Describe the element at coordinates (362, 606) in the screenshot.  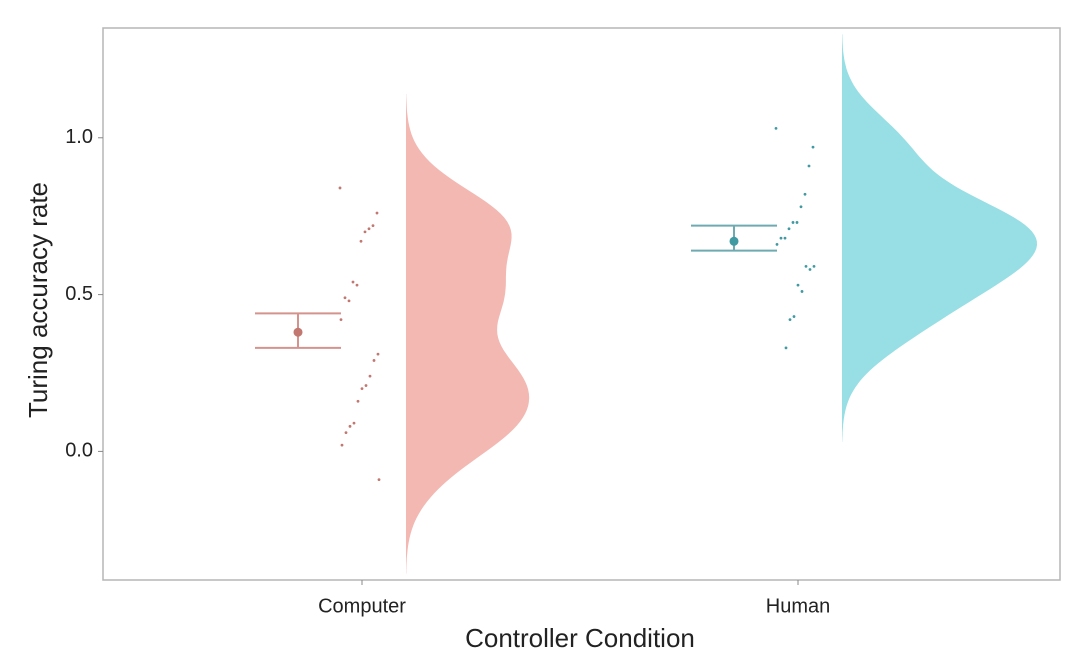
I see `x-tick-label: Computer` at that location.